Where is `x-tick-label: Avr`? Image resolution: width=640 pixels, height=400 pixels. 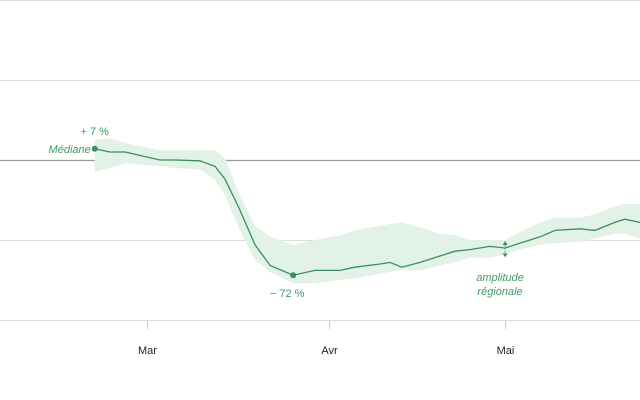
x-tick-label: Avr is located at coordinates (329, 351).